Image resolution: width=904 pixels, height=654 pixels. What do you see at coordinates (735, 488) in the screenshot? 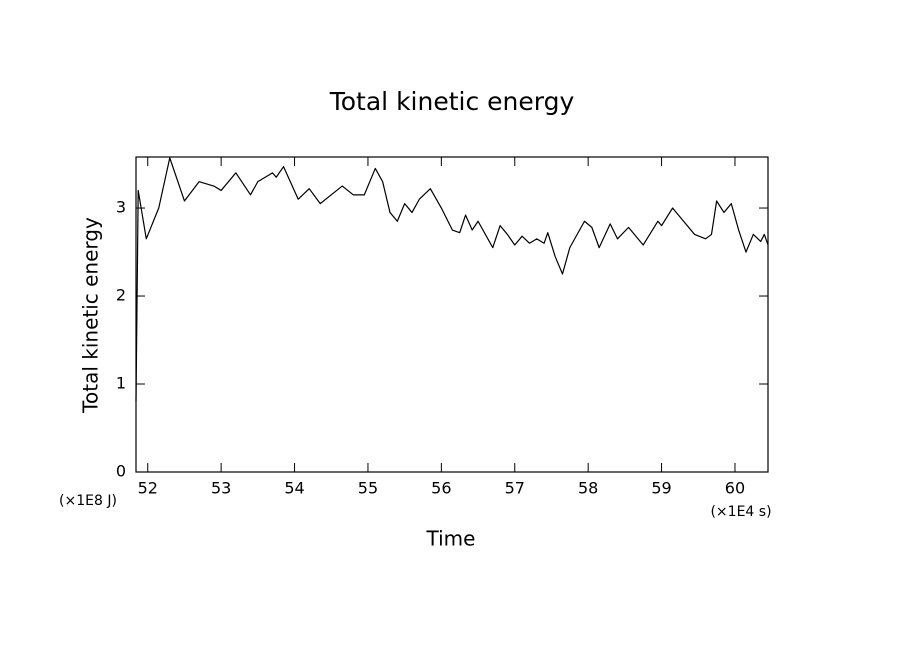
I see `x-tick-label: 60` at bounding box center [735, 488].